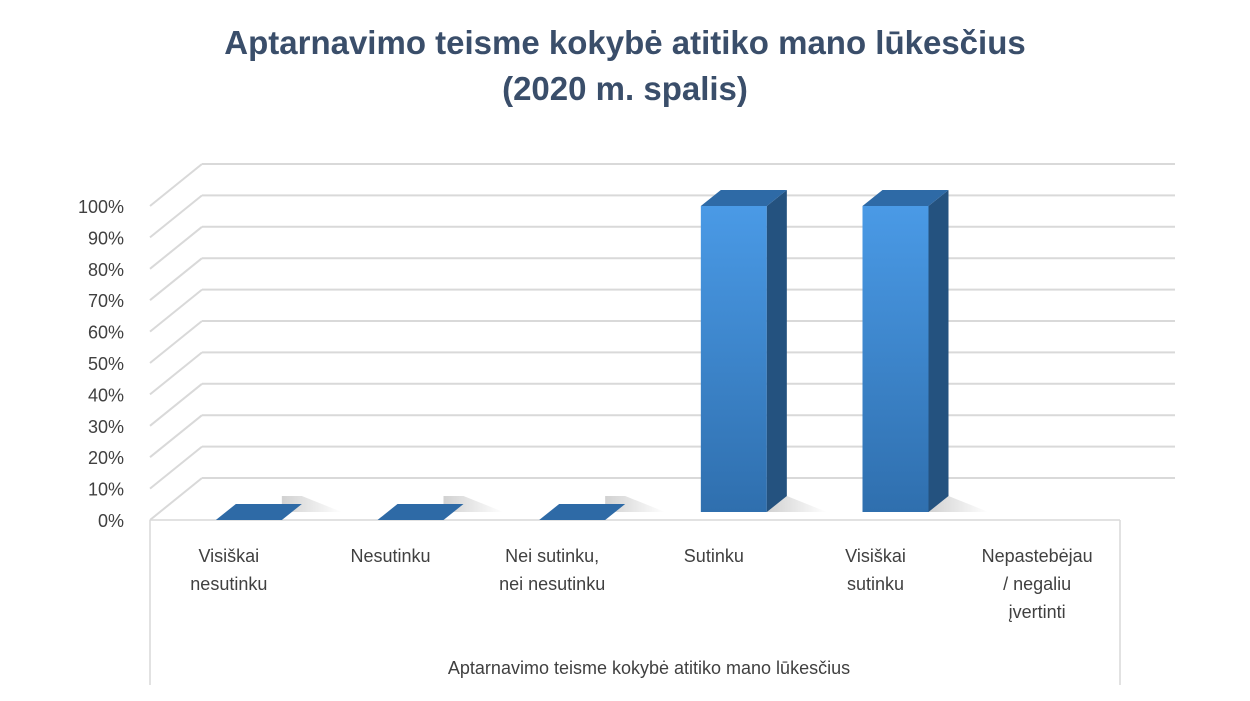 This screenshot has height=701, width=1250. I want to click on x-tick-label: Visiškai sutinku, so click(875, 570).